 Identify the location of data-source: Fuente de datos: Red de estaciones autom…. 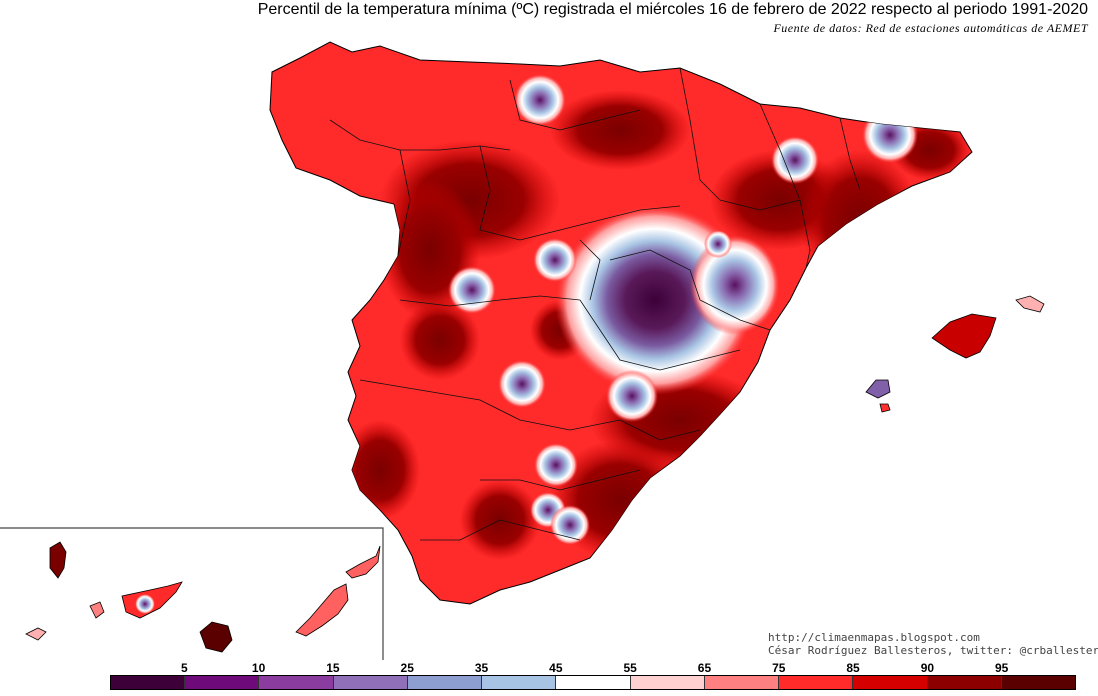
(930, 28).